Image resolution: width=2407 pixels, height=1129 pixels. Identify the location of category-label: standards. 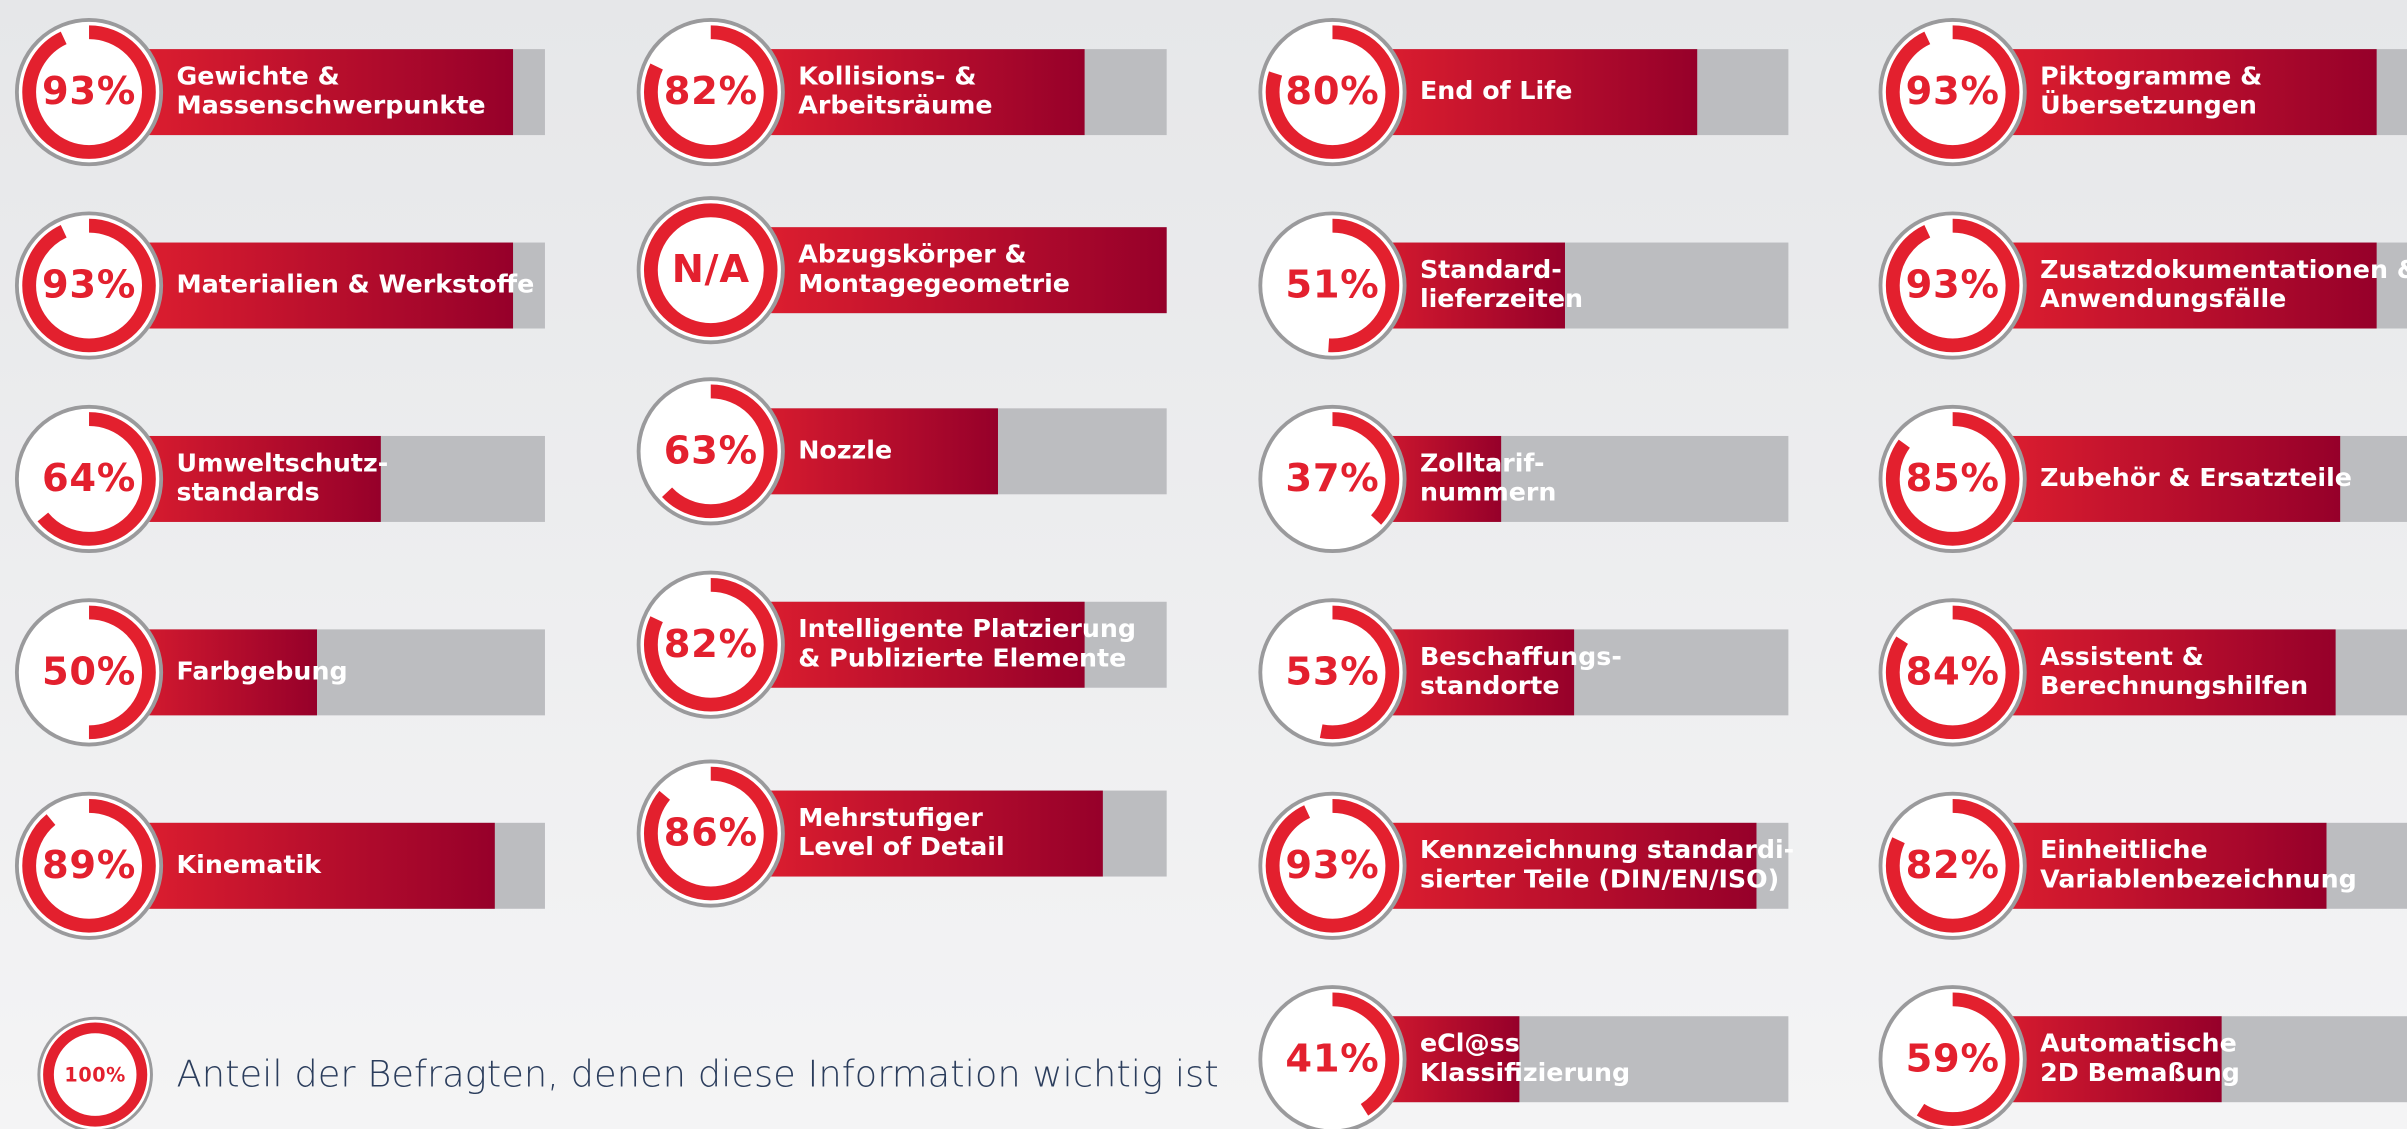
(248, 492).